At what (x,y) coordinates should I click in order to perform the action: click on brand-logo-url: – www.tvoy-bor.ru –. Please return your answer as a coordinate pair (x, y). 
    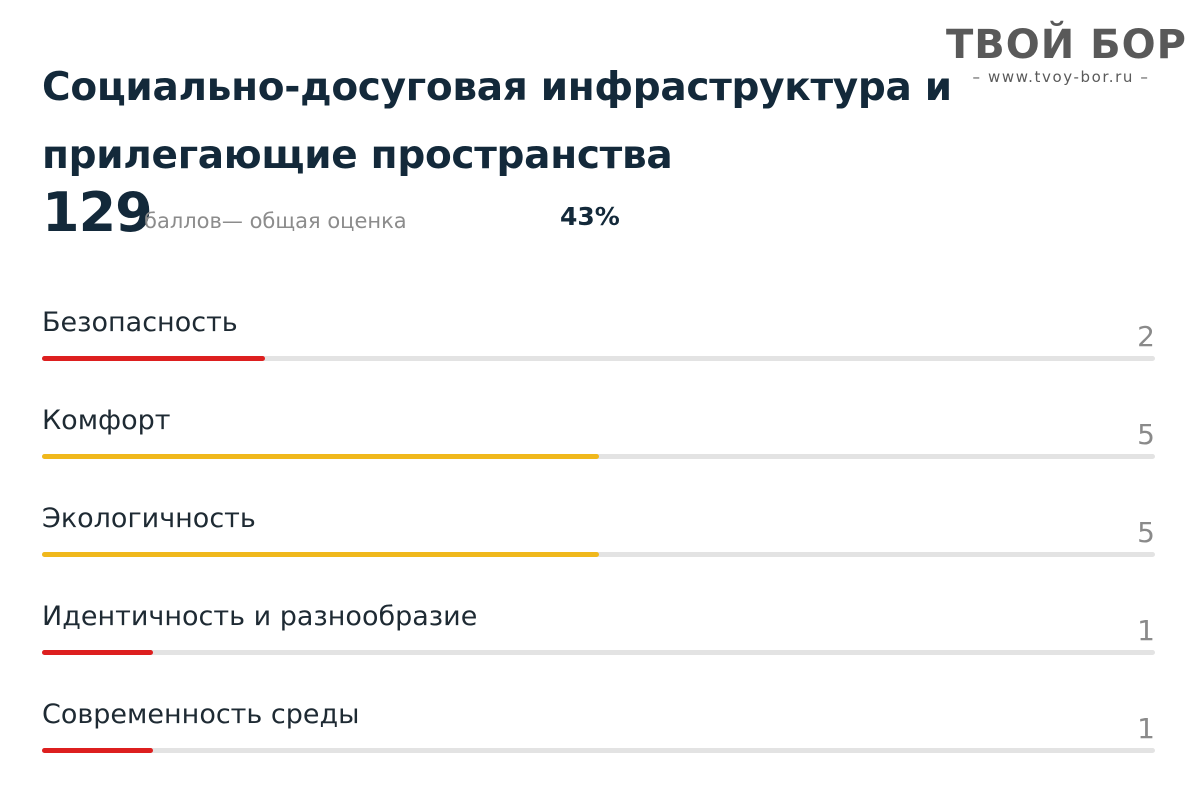
    Looking at the image, I should click on (1061, 77).